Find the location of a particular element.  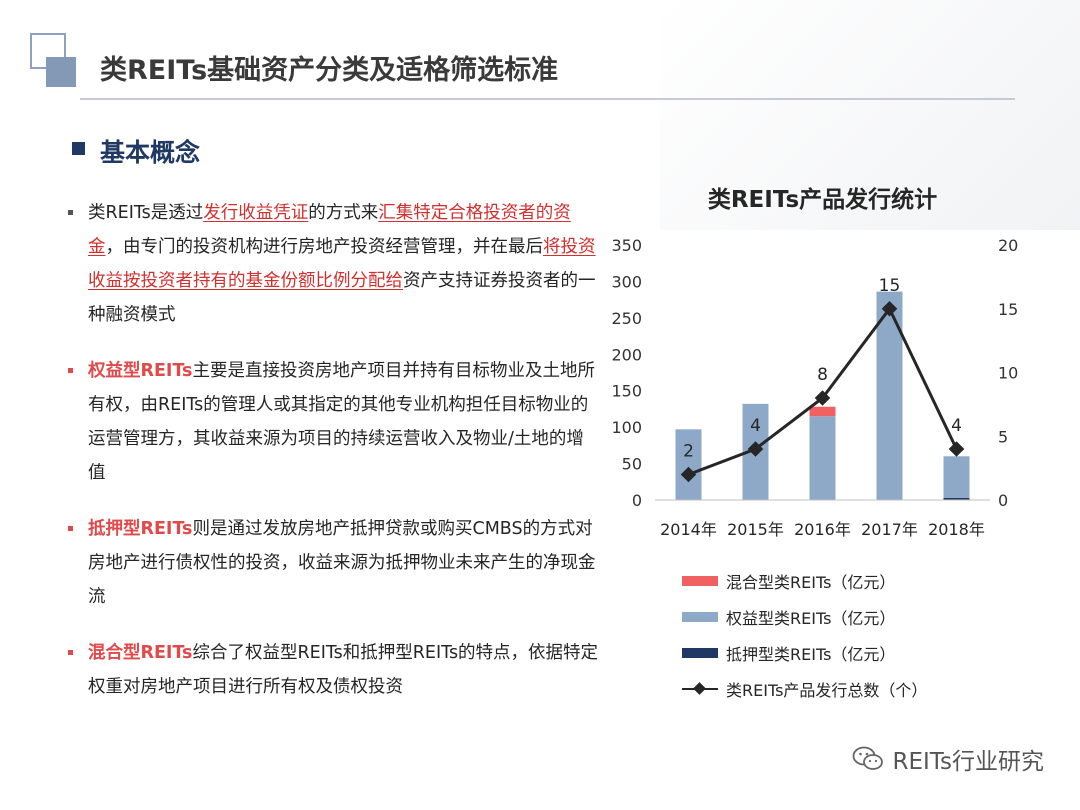

y-tick-label: 200 is located at coordinates (626, 354).